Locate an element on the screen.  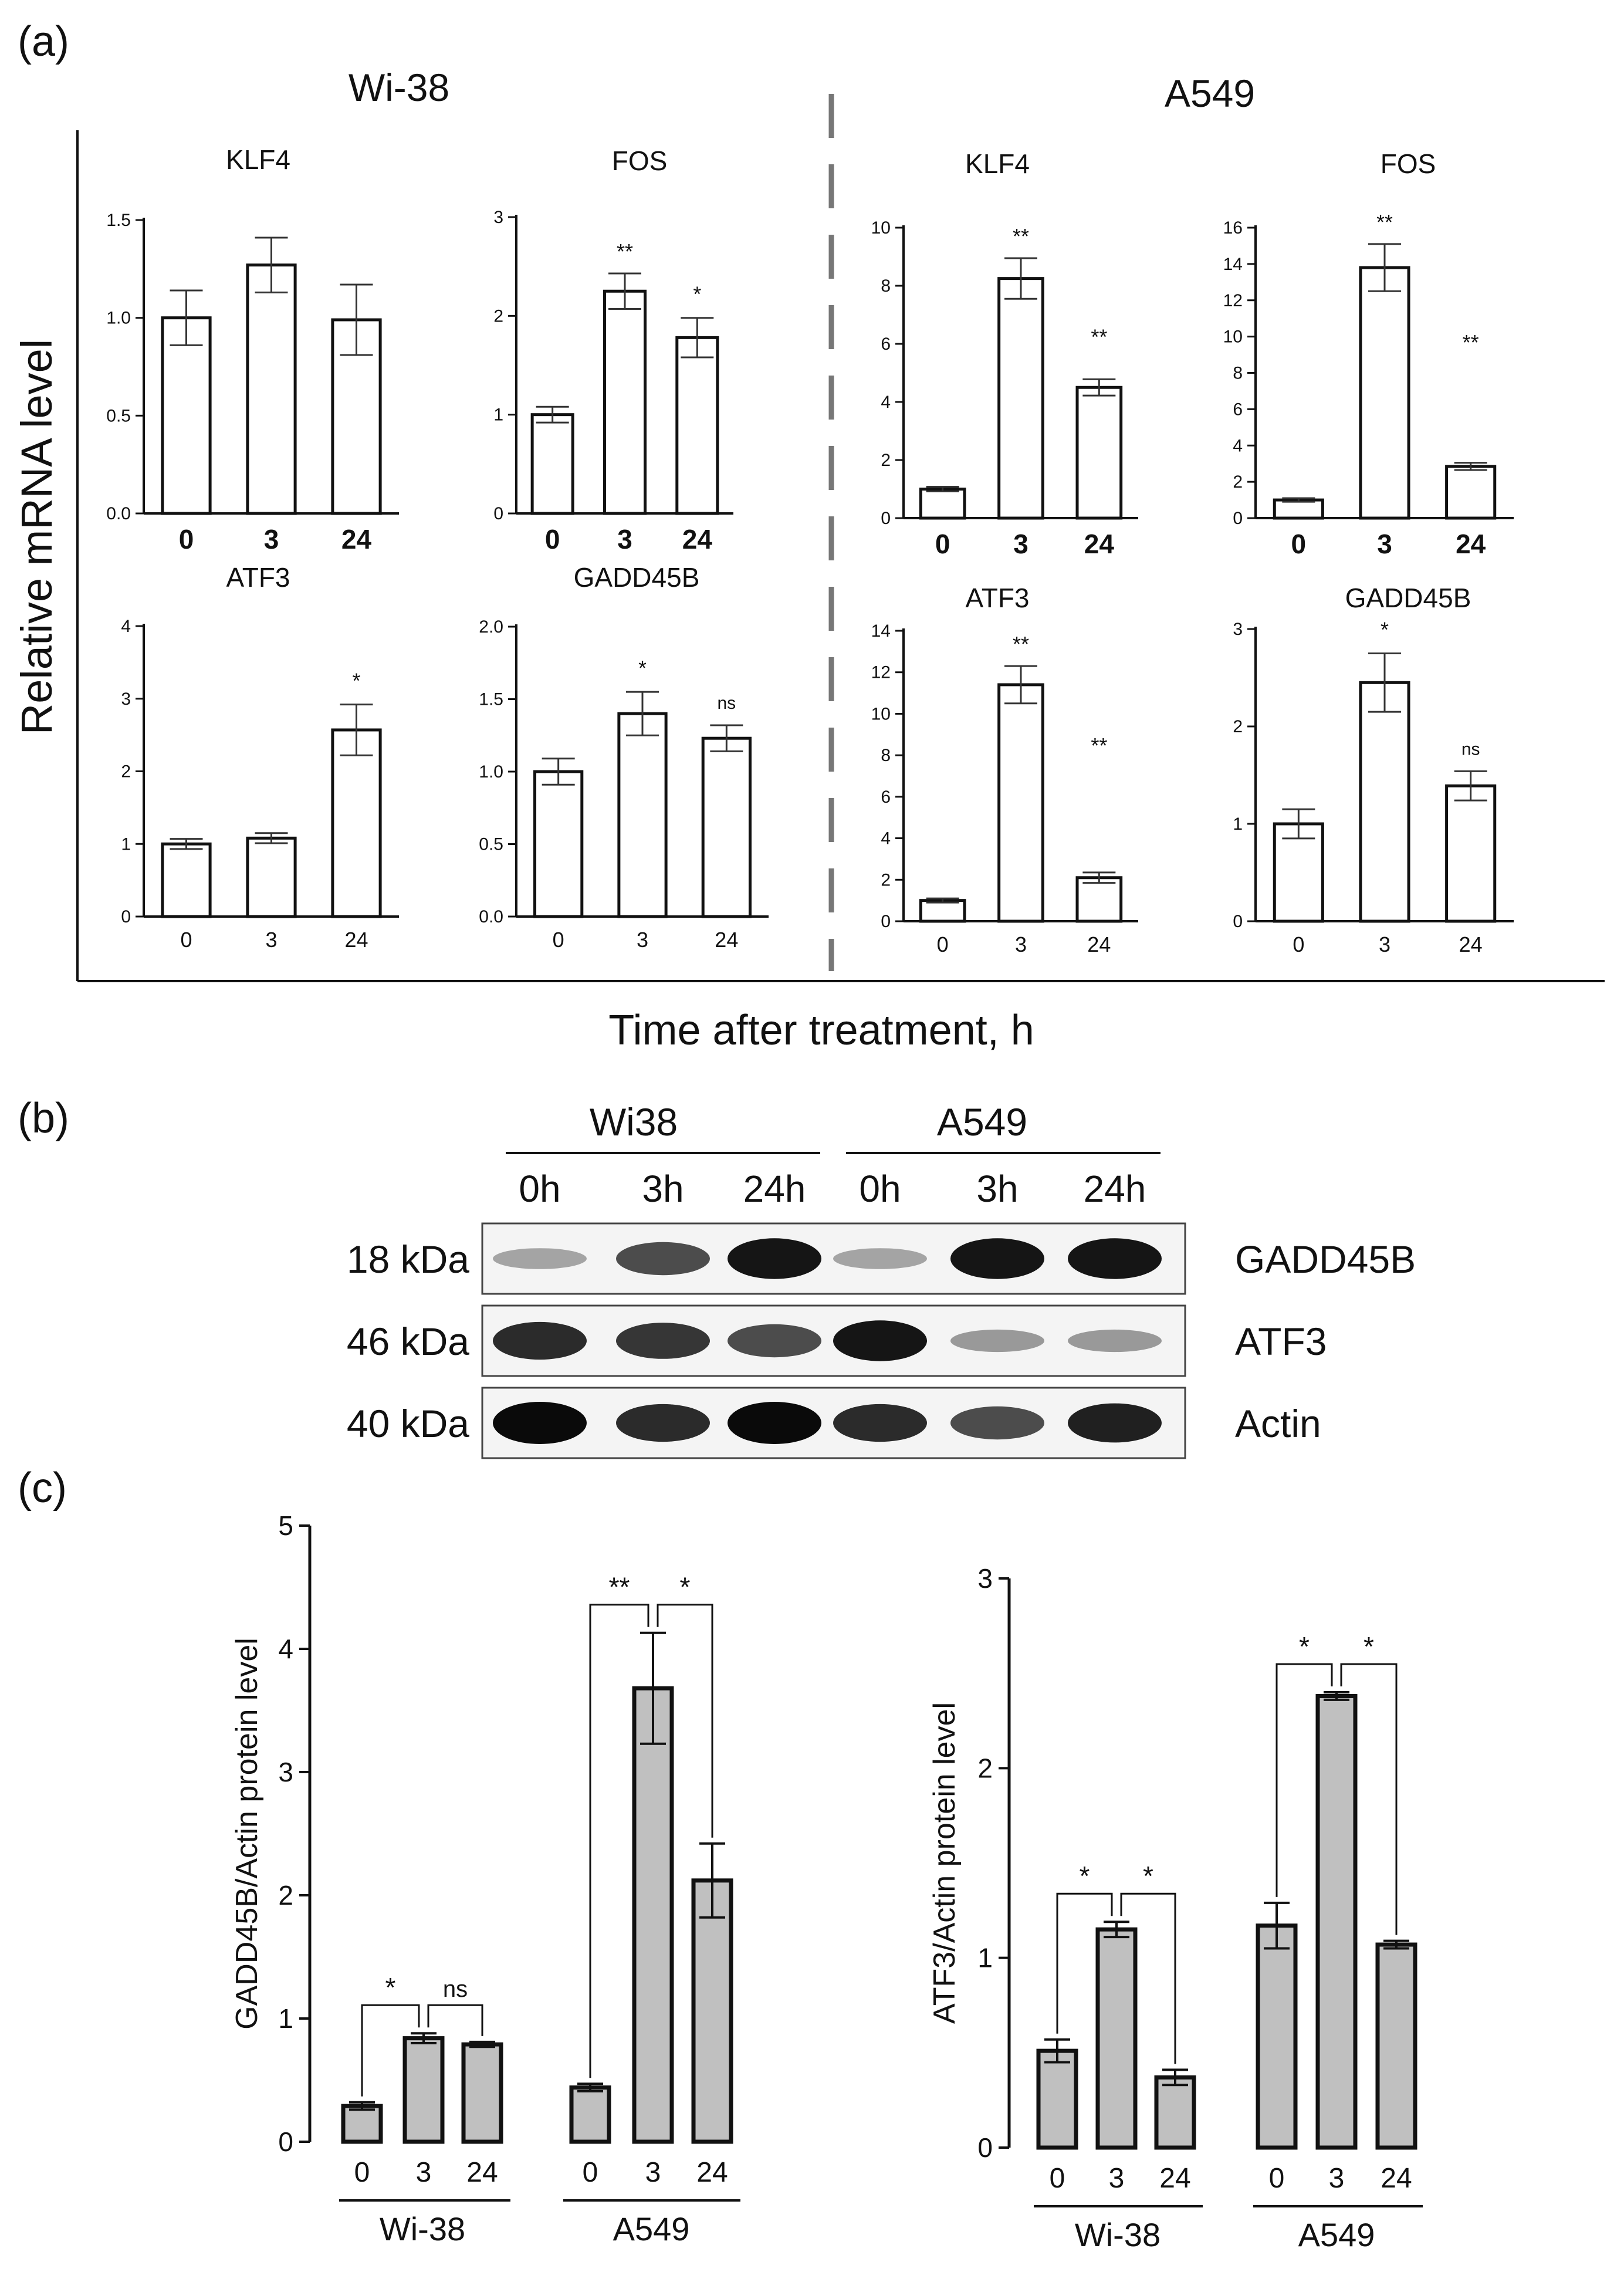
y-tick-label: 1.5 is located at coordinates (118, 220).